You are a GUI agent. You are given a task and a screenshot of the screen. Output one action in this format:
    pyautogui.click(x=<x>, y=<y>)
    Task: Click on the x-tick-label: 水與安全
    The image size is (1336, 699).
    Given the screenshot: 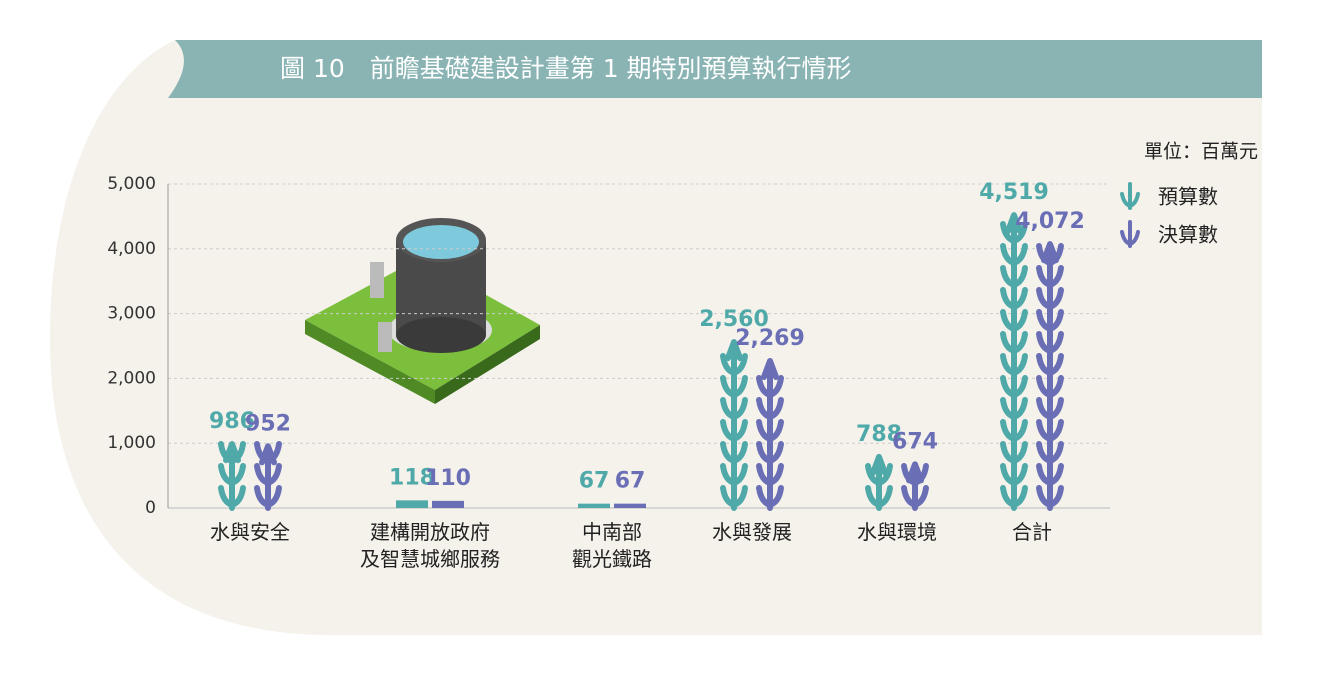 What is the action you would take?
    pyautogui.click(x=250, y=532)
    